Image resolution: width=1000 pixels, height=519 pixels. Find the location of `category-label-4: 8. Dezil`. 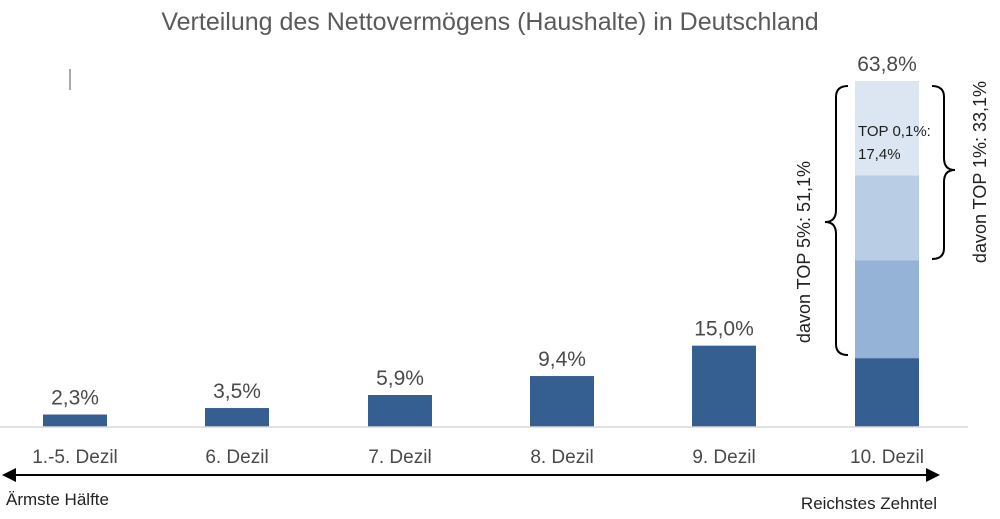

category-label-4: 8. Dezil is located at coordinates (561, 457).